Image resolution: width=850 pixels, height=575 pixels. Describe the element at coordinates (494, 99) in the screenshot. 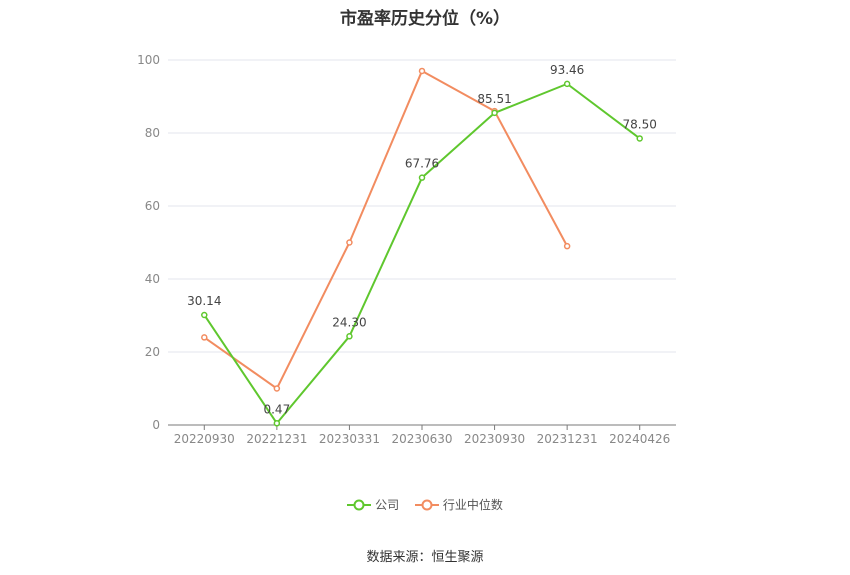

I see `data-label: 85.51` at that location.